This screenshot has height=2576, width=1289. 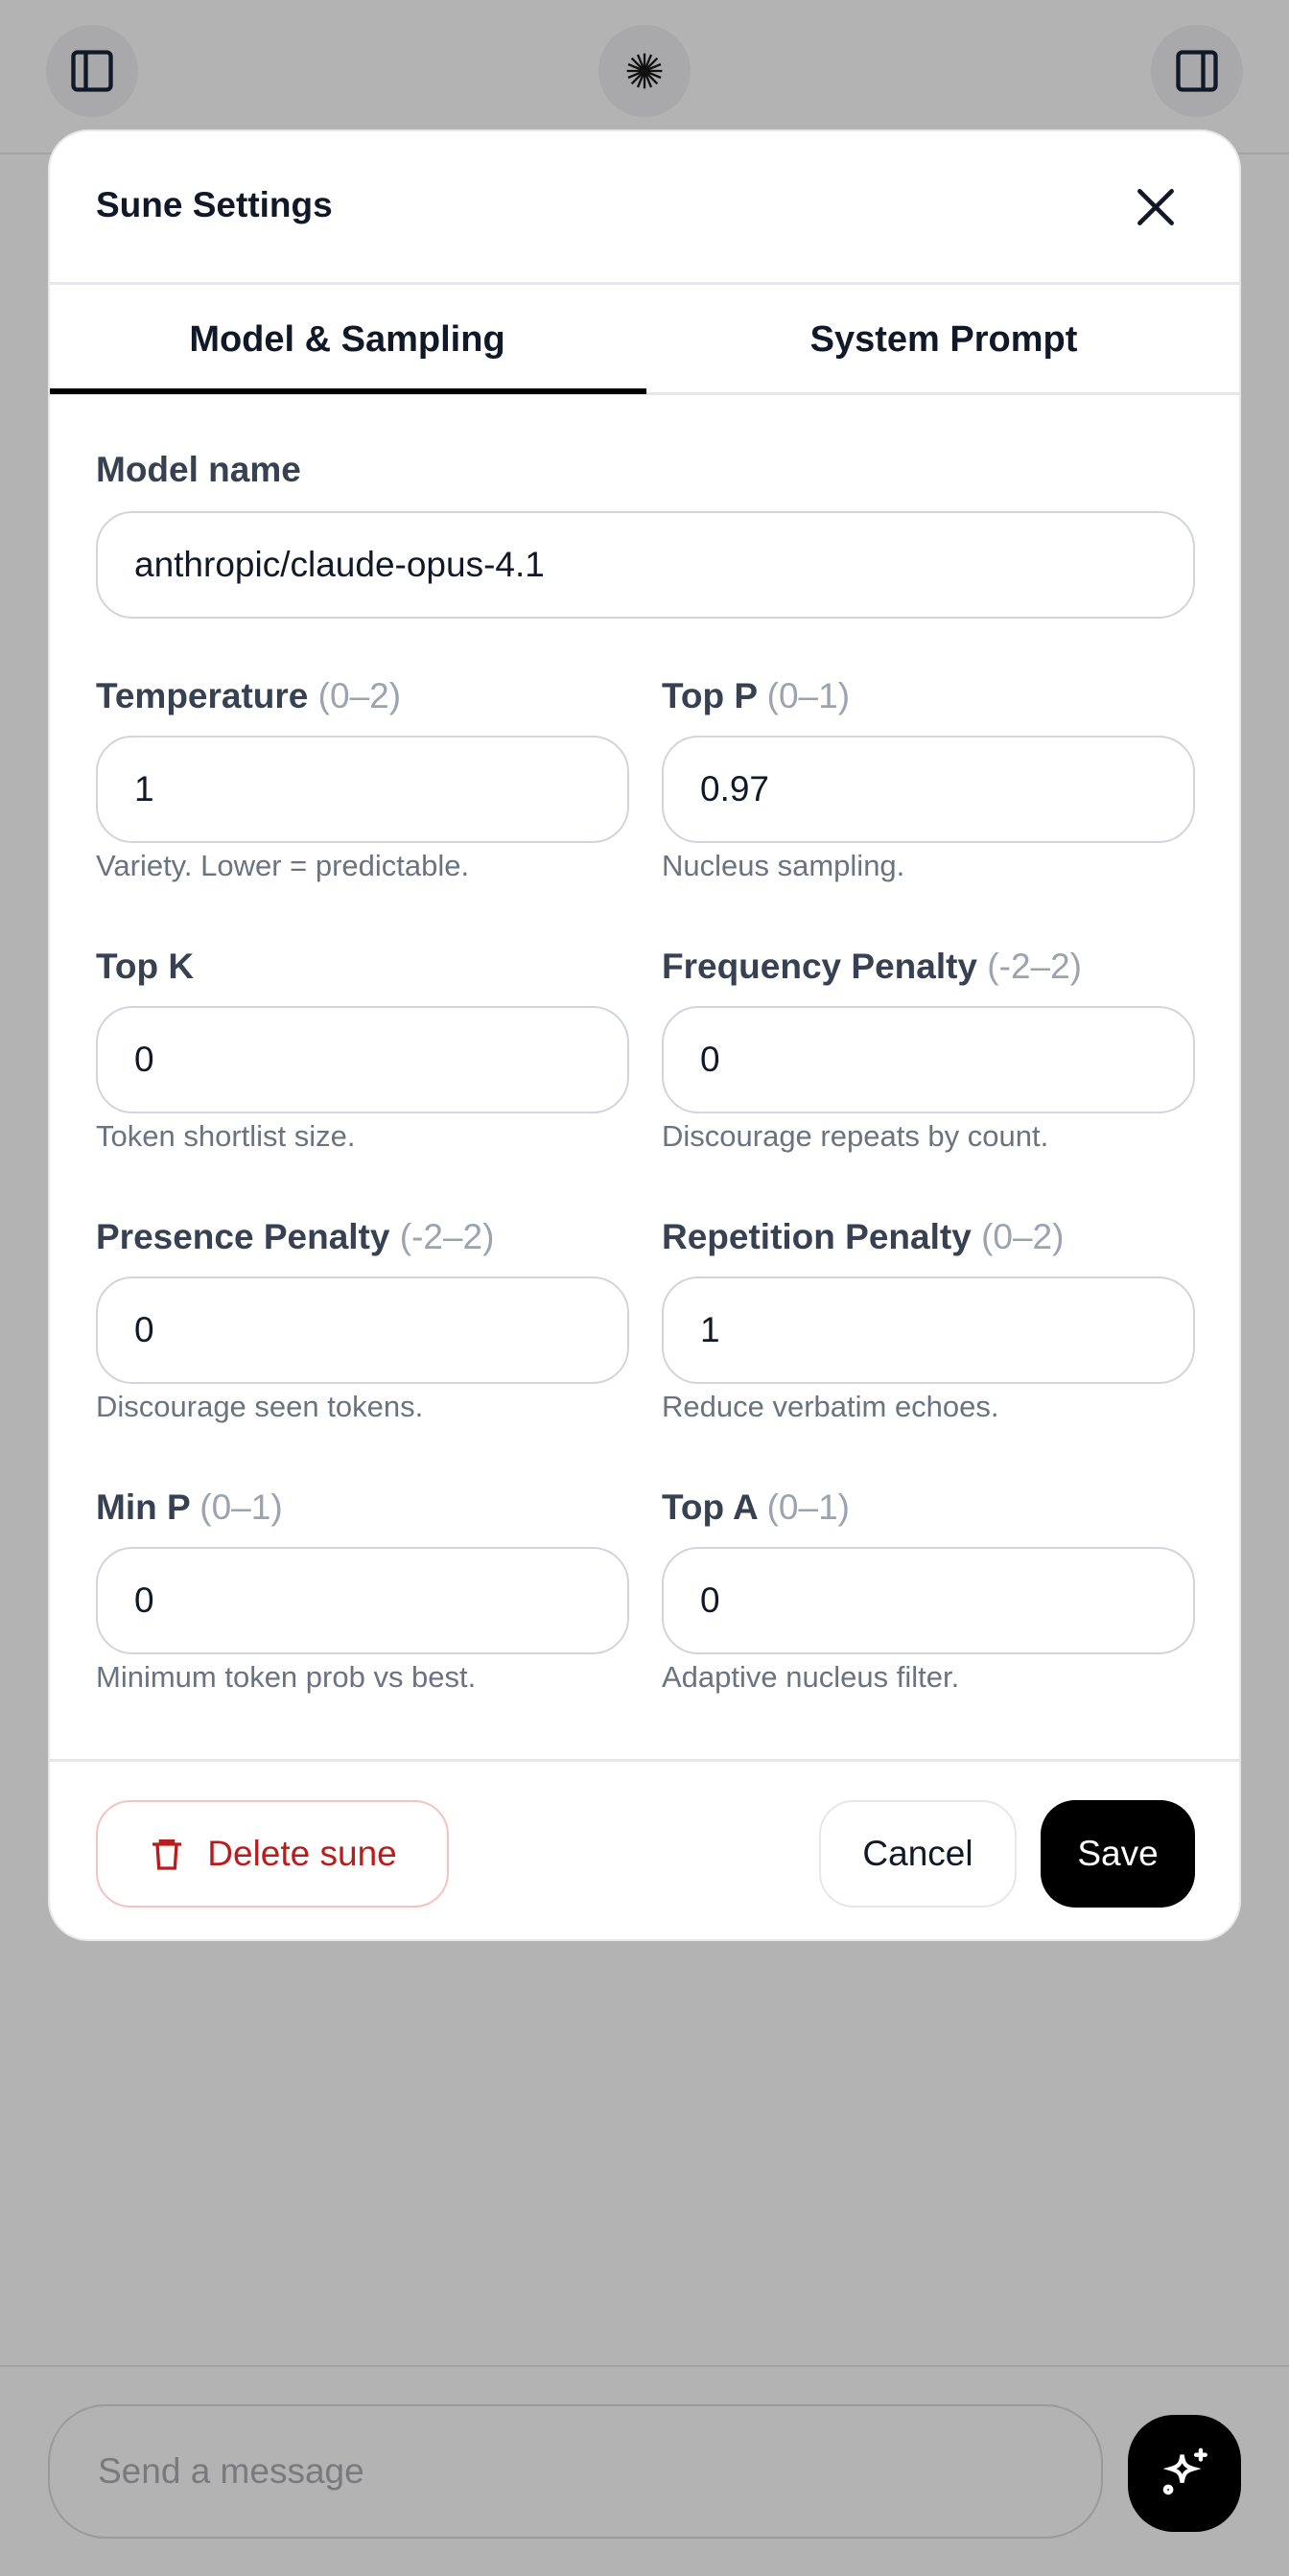 What do you see at coordinates (644, 283) in the screenshot?
I see `divider` at bounding box center [644, 283].